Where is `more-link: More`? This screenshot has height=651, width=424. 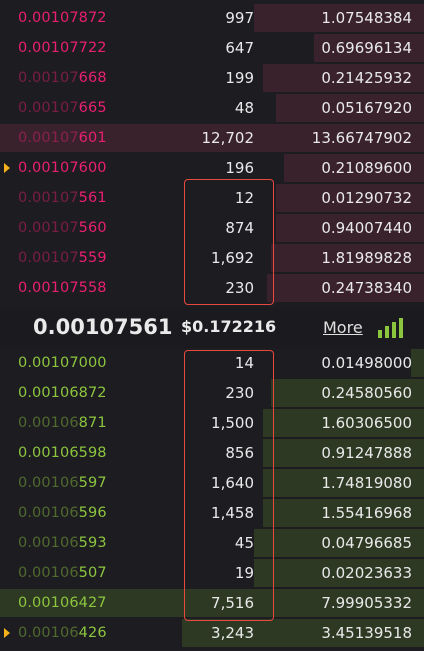 more-link: More is located at coordinates (343, 327).